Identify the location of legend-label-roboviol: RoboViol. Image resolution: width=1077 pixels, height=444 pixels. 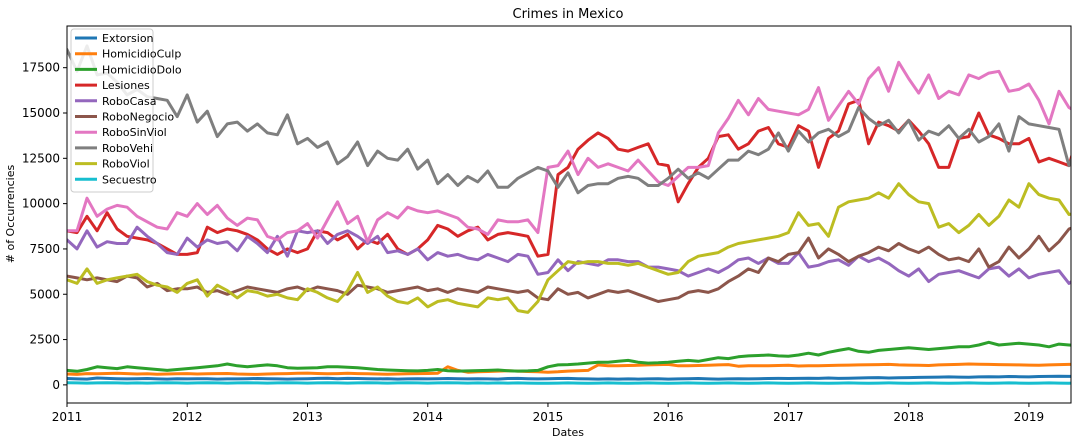
(126, 164).